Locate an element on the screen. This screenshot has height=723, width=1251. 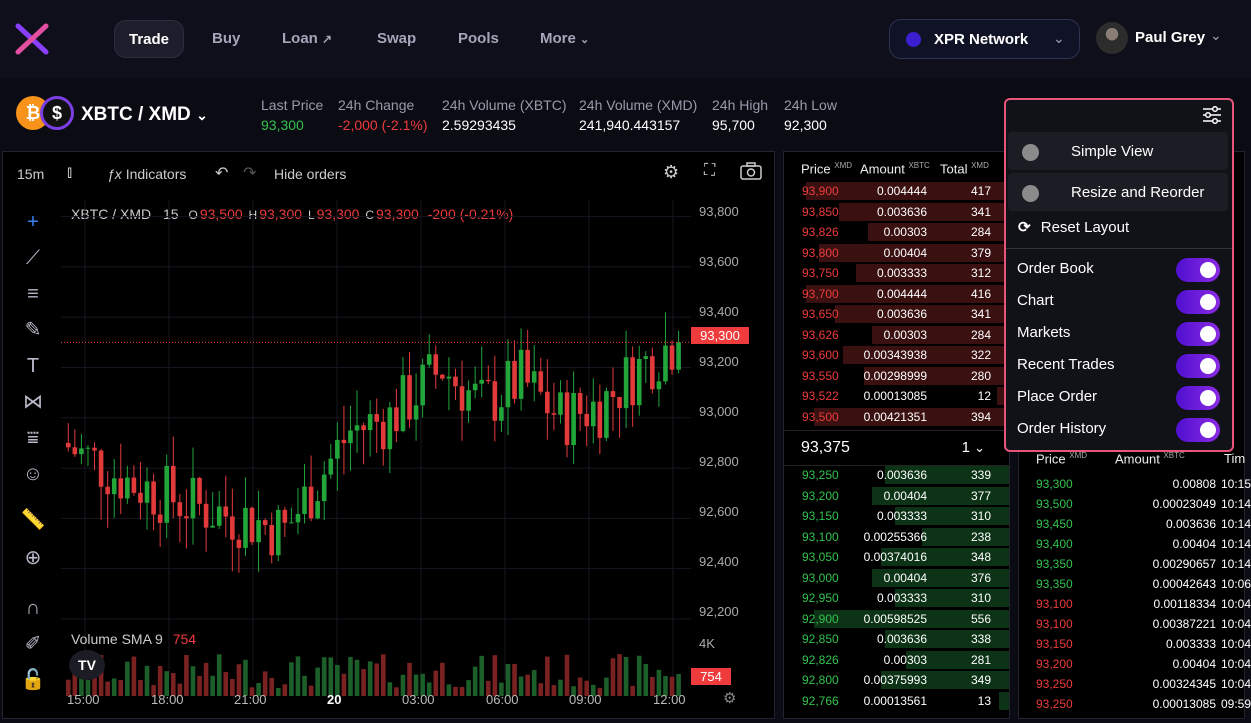
emoji-icon: ☺ is located at coordinates (33, 474).